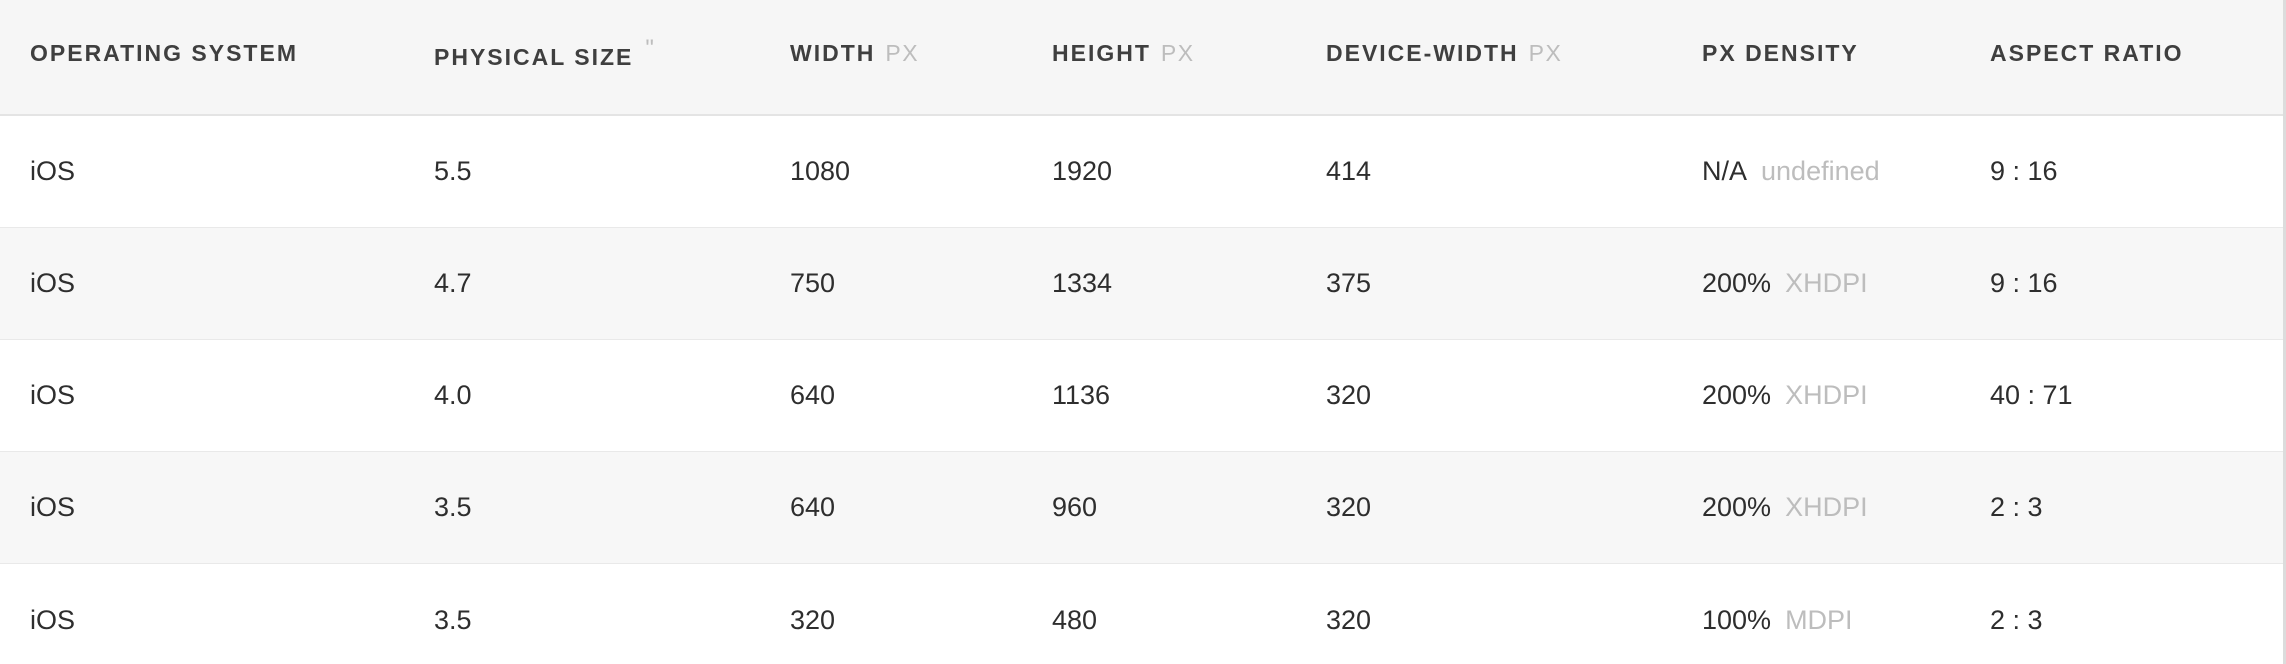  I want to click on cell-device-width: 414, so click(1349, 171).